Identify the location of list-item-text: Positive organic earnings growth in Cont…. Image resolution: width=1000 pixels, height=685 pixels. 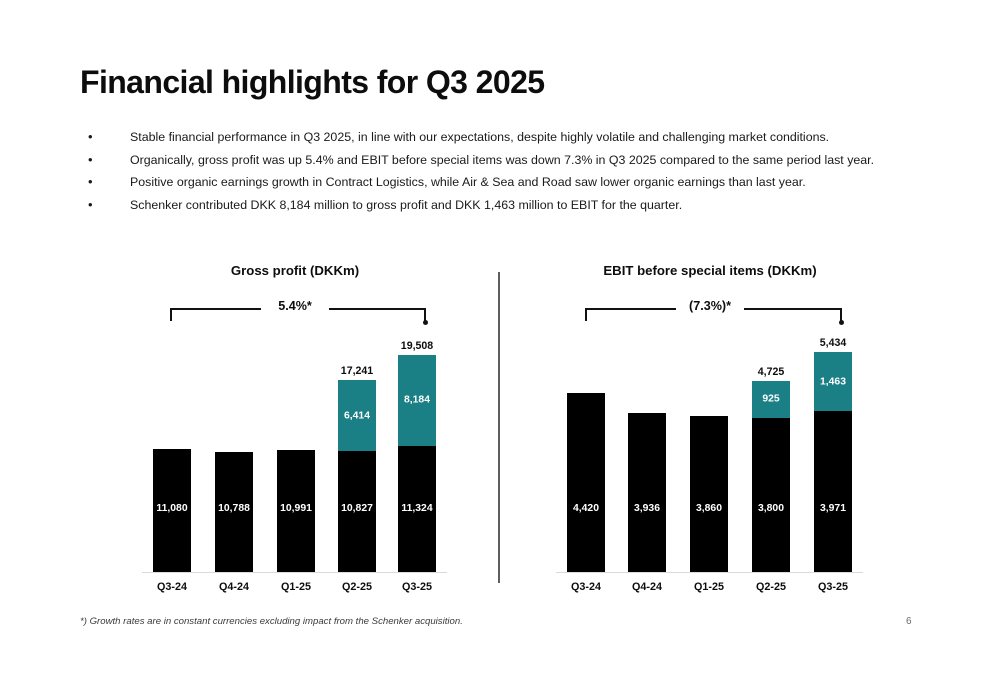
(468, 182).